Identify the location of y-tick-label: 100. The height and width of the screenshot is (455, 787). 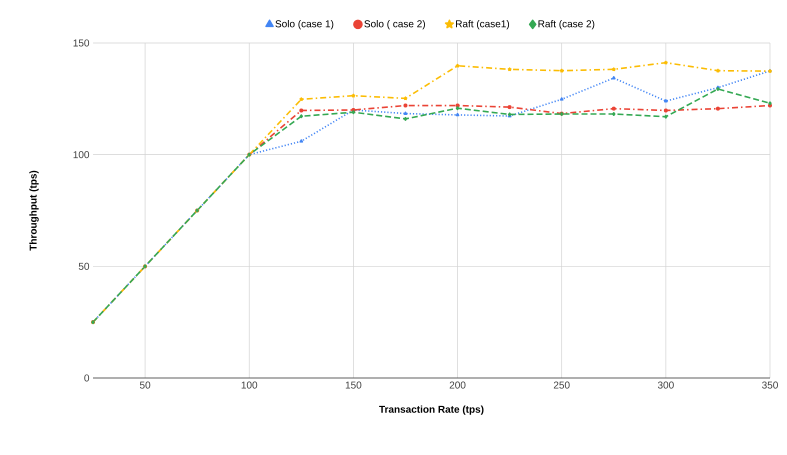
(82, 154).